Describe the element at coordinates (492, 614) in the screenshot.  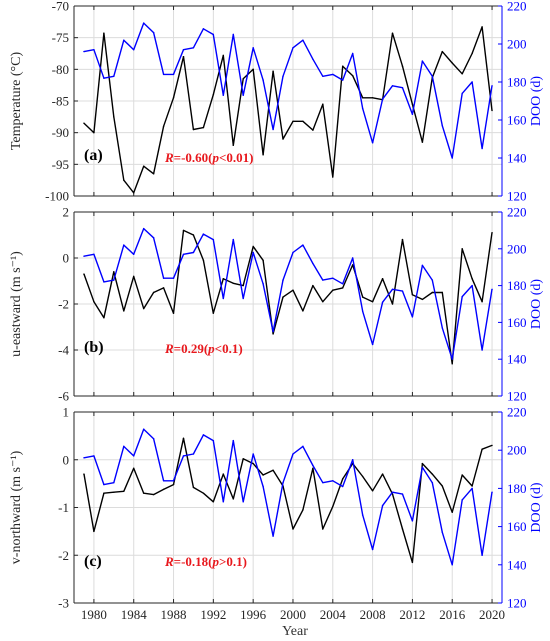
I see `x-tick-label: 2020` at that location.